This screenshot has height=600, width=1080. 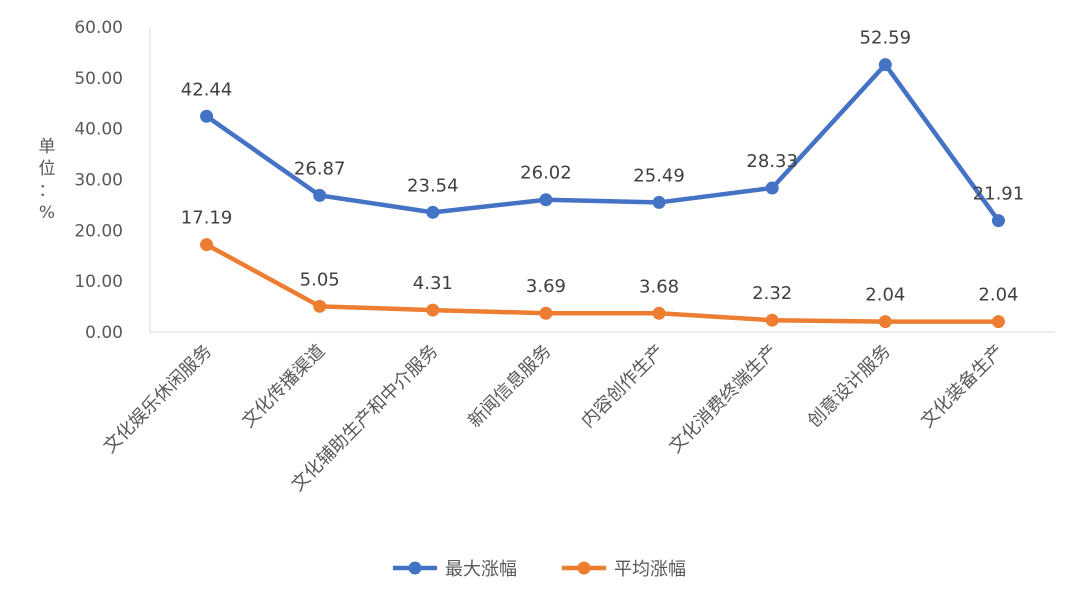 What do you see at coordinates (320, 168) in the screenshot?
I see `data-label: 26.87` at bounding box center [320, 168].